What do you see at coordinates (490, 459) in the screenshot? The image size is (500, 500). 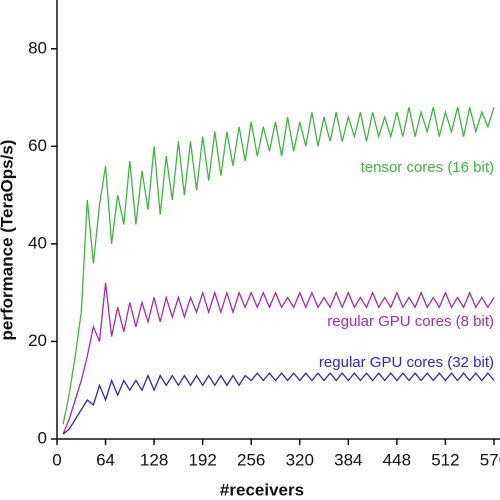 I see `x-tick-label: 576` at bounding box center [490, 459].